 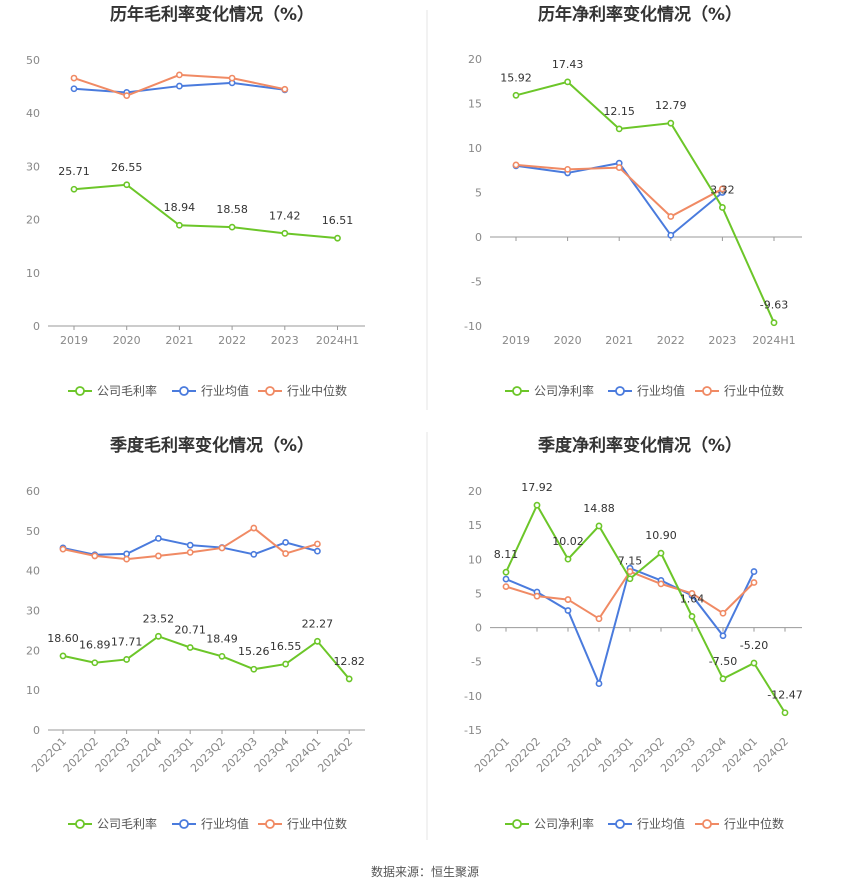 What do you see at coordinates (478, 593) in the screenshot?
I see `y-tick-label: 5` at bounding box center [478, 593].